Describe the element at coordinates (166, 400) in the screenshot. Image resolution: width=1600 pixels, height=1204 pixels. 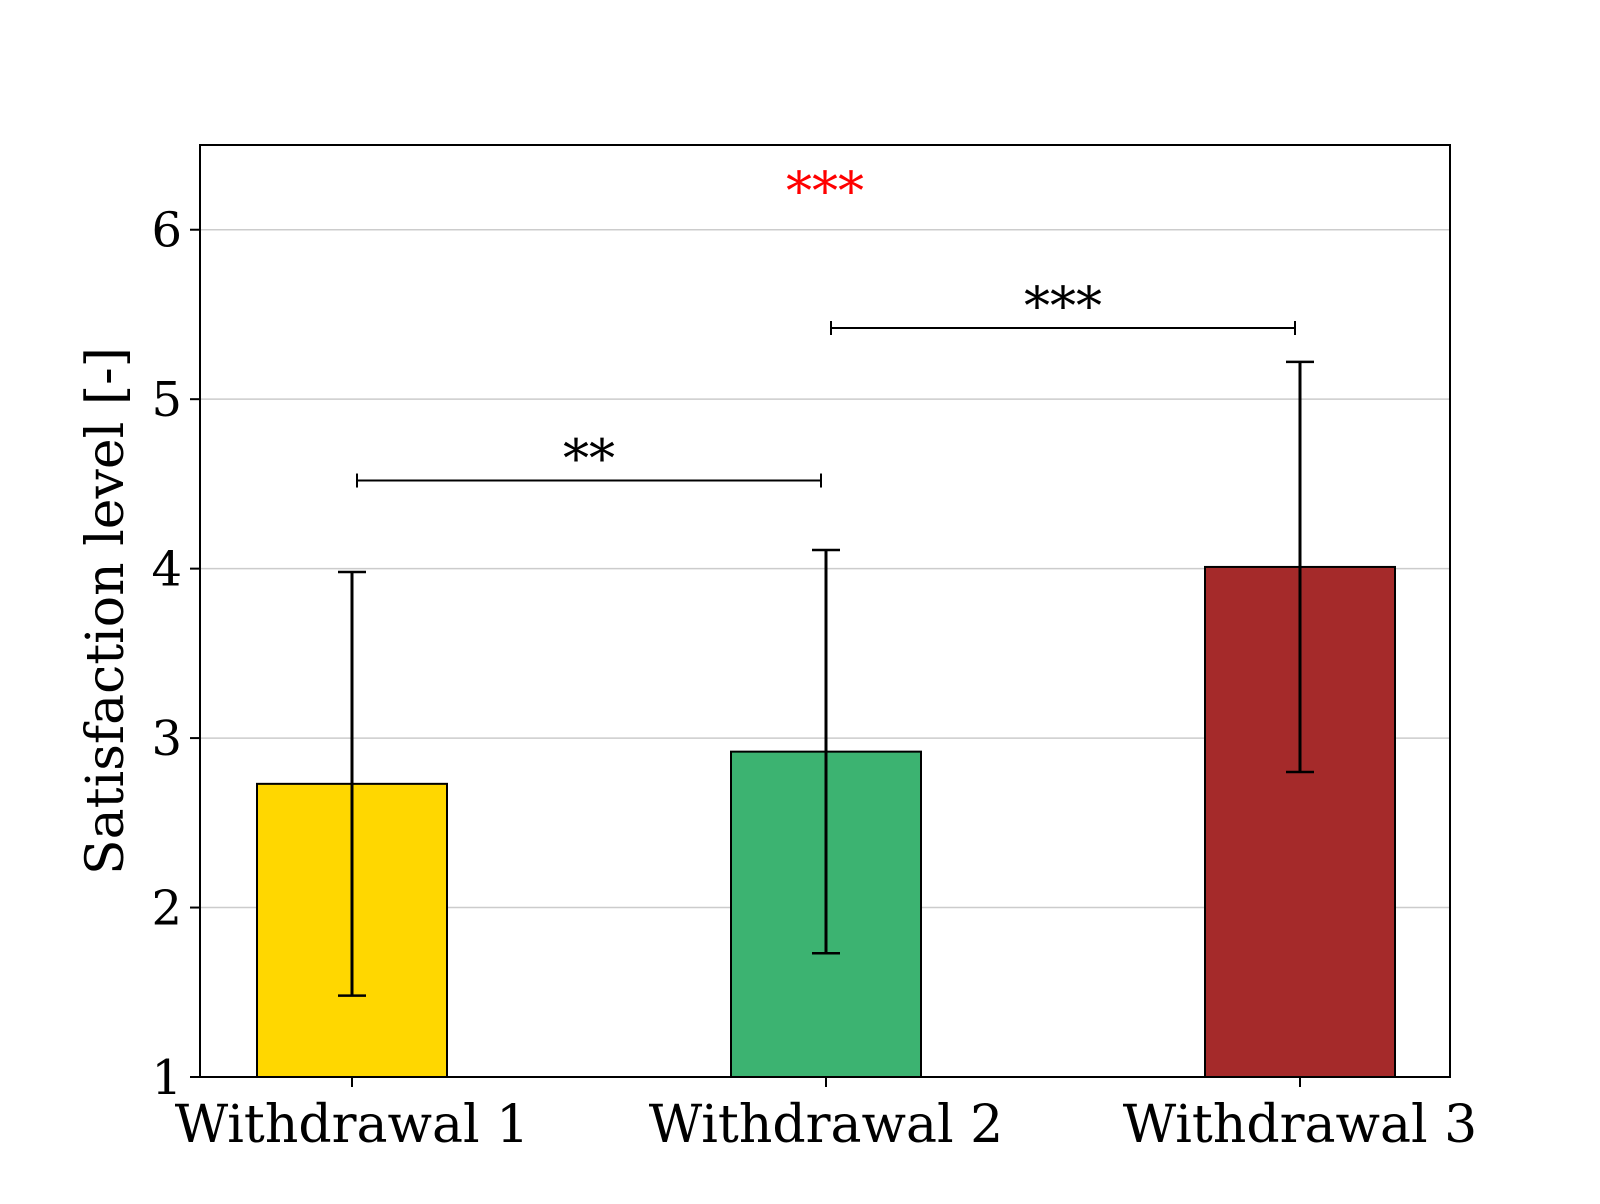
I see `y-tick-label: 5` at that location.